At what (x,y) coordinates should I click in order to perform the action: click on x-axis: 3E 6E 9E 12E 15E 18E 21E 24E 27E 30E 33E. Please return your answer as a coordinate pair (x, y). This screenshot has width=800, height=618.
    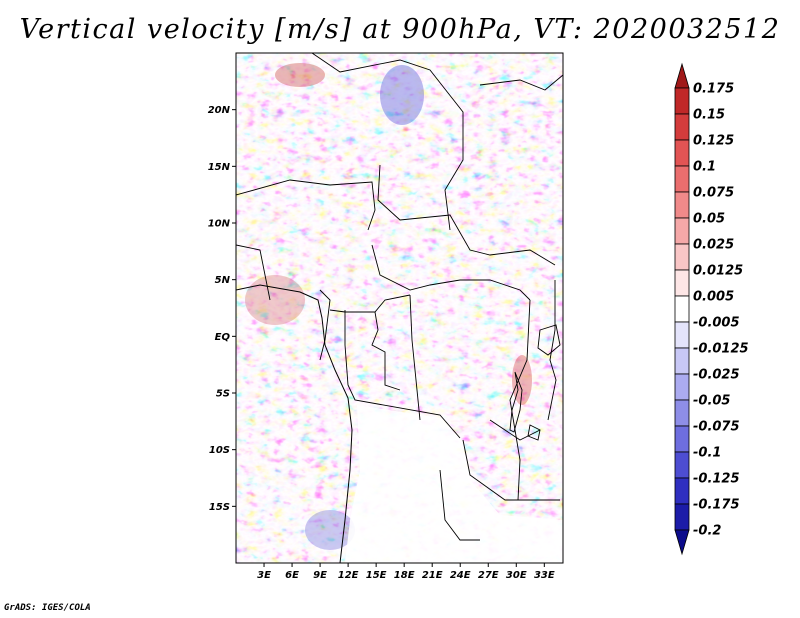
    Looking at the image, I should click on (406, 572).